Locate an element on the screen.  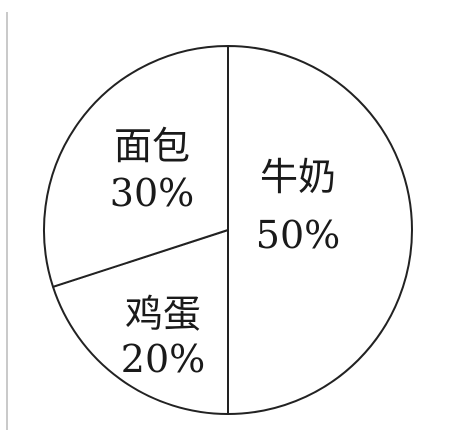
slice-label-bread-name: 面包 is located at coordinates (152, 146).